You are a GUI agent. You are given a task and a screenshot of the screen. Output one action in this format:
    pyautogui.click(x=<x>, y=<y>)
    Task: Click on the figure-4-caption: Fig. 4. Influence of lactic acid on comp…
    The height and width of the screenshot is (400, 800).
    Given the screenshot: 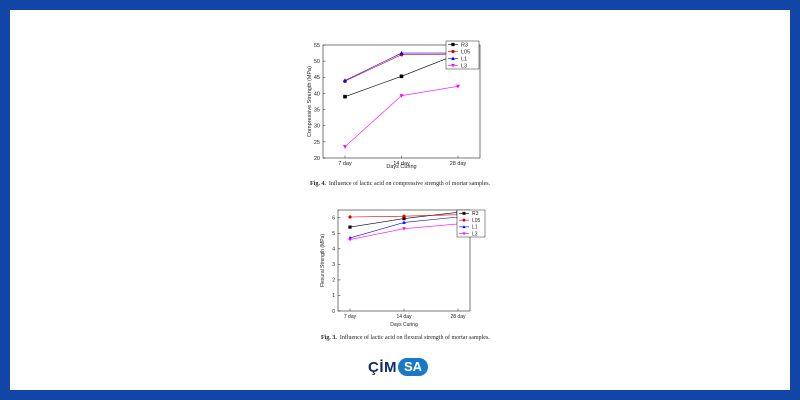 What is the action you would take?
    pyautogui.click(x=400, y=184)
    